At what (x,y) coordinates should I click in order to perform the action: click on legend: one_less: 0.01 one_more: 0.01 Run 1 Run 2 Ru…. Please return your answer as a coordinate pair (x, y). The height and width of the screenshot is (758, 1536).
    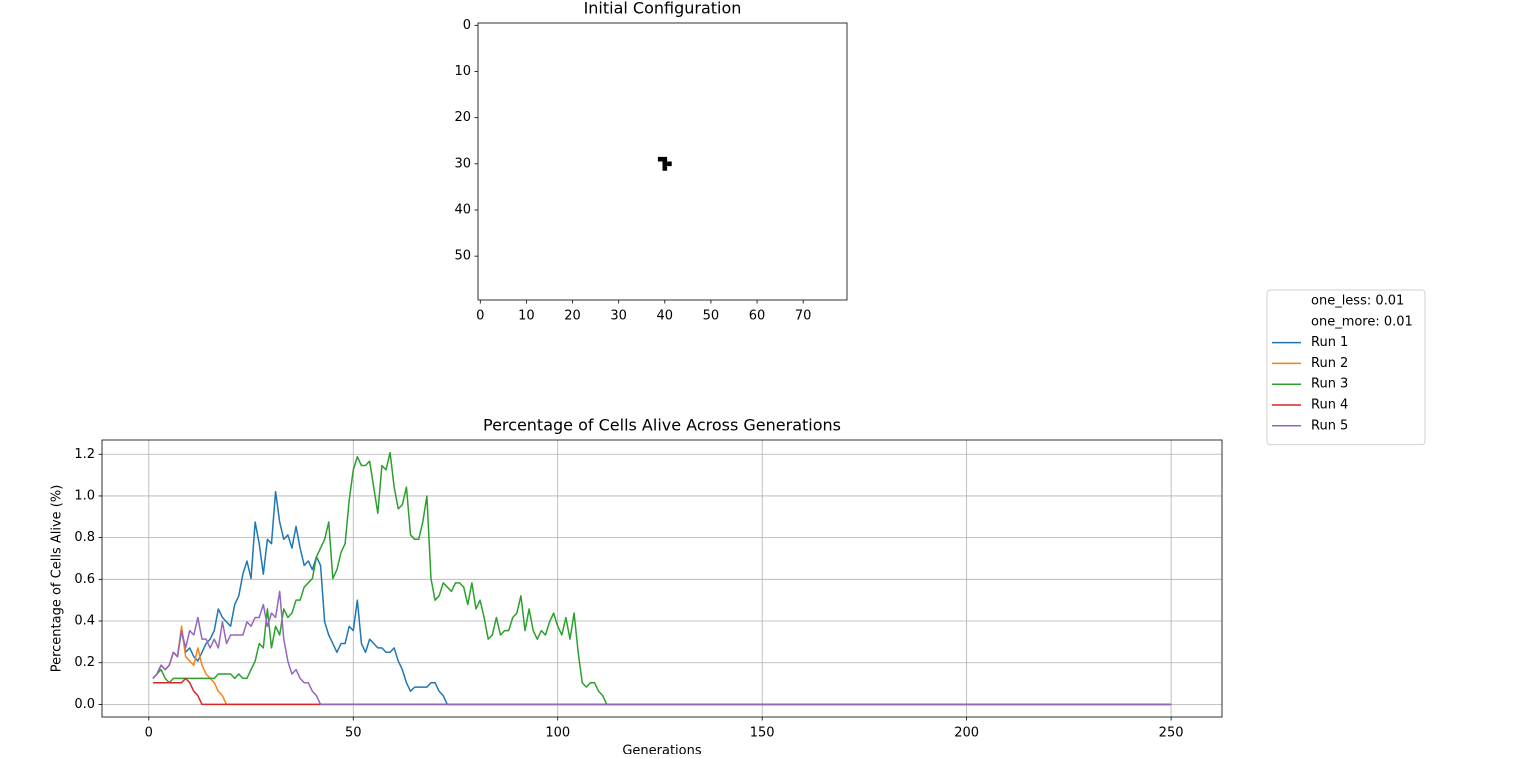
    Looking at the image, I should click on (1346, 367).